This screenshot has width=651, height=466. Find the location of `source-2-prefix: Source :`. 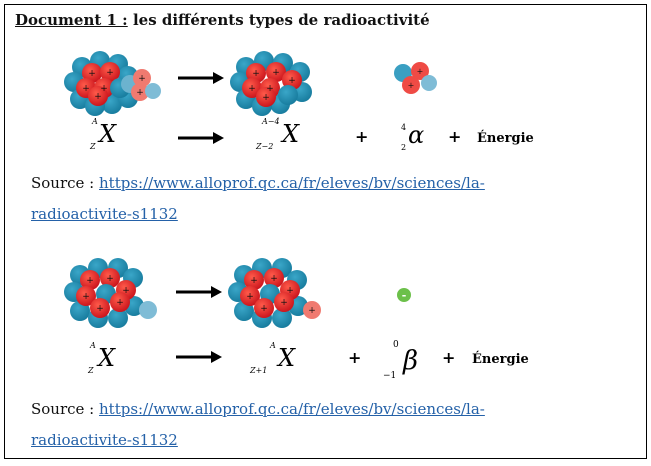

source-2-prefix: Source : is located at coordinates (65, 409).